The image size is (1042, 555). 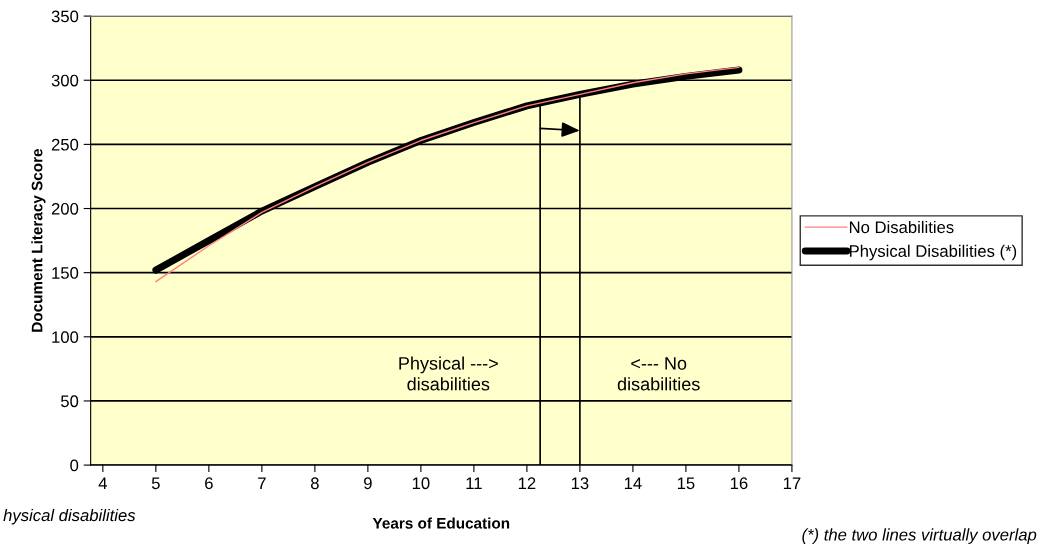 I want to click on y-tick-label: 0, so click(x=74, y=465).